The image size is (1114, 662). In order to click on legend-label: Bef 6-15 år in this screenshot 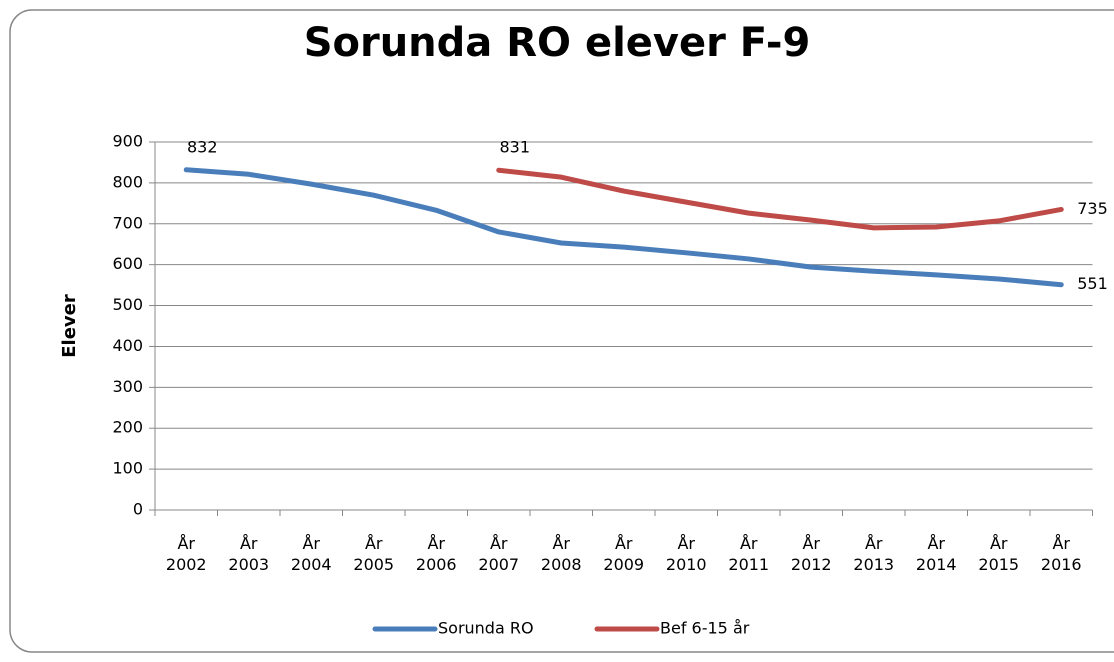, I will do `click(705, 628)`.